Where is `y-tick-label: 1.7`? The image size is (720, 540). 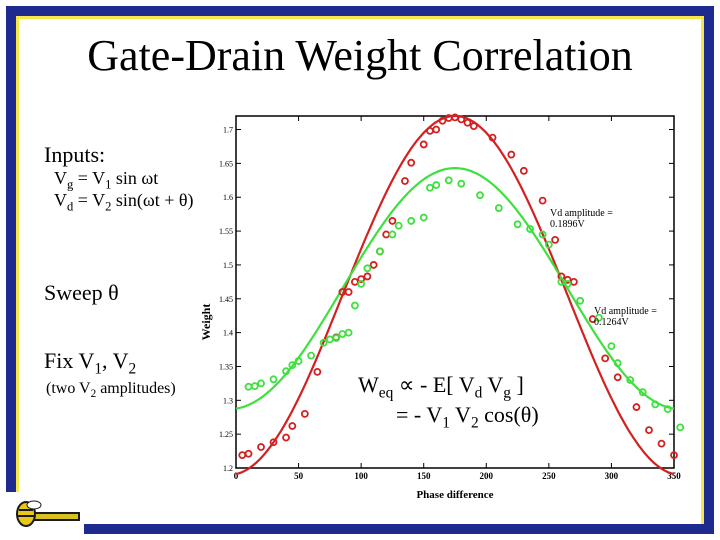 y-tick-label: 1.7 is located at coordinates (228, 130).